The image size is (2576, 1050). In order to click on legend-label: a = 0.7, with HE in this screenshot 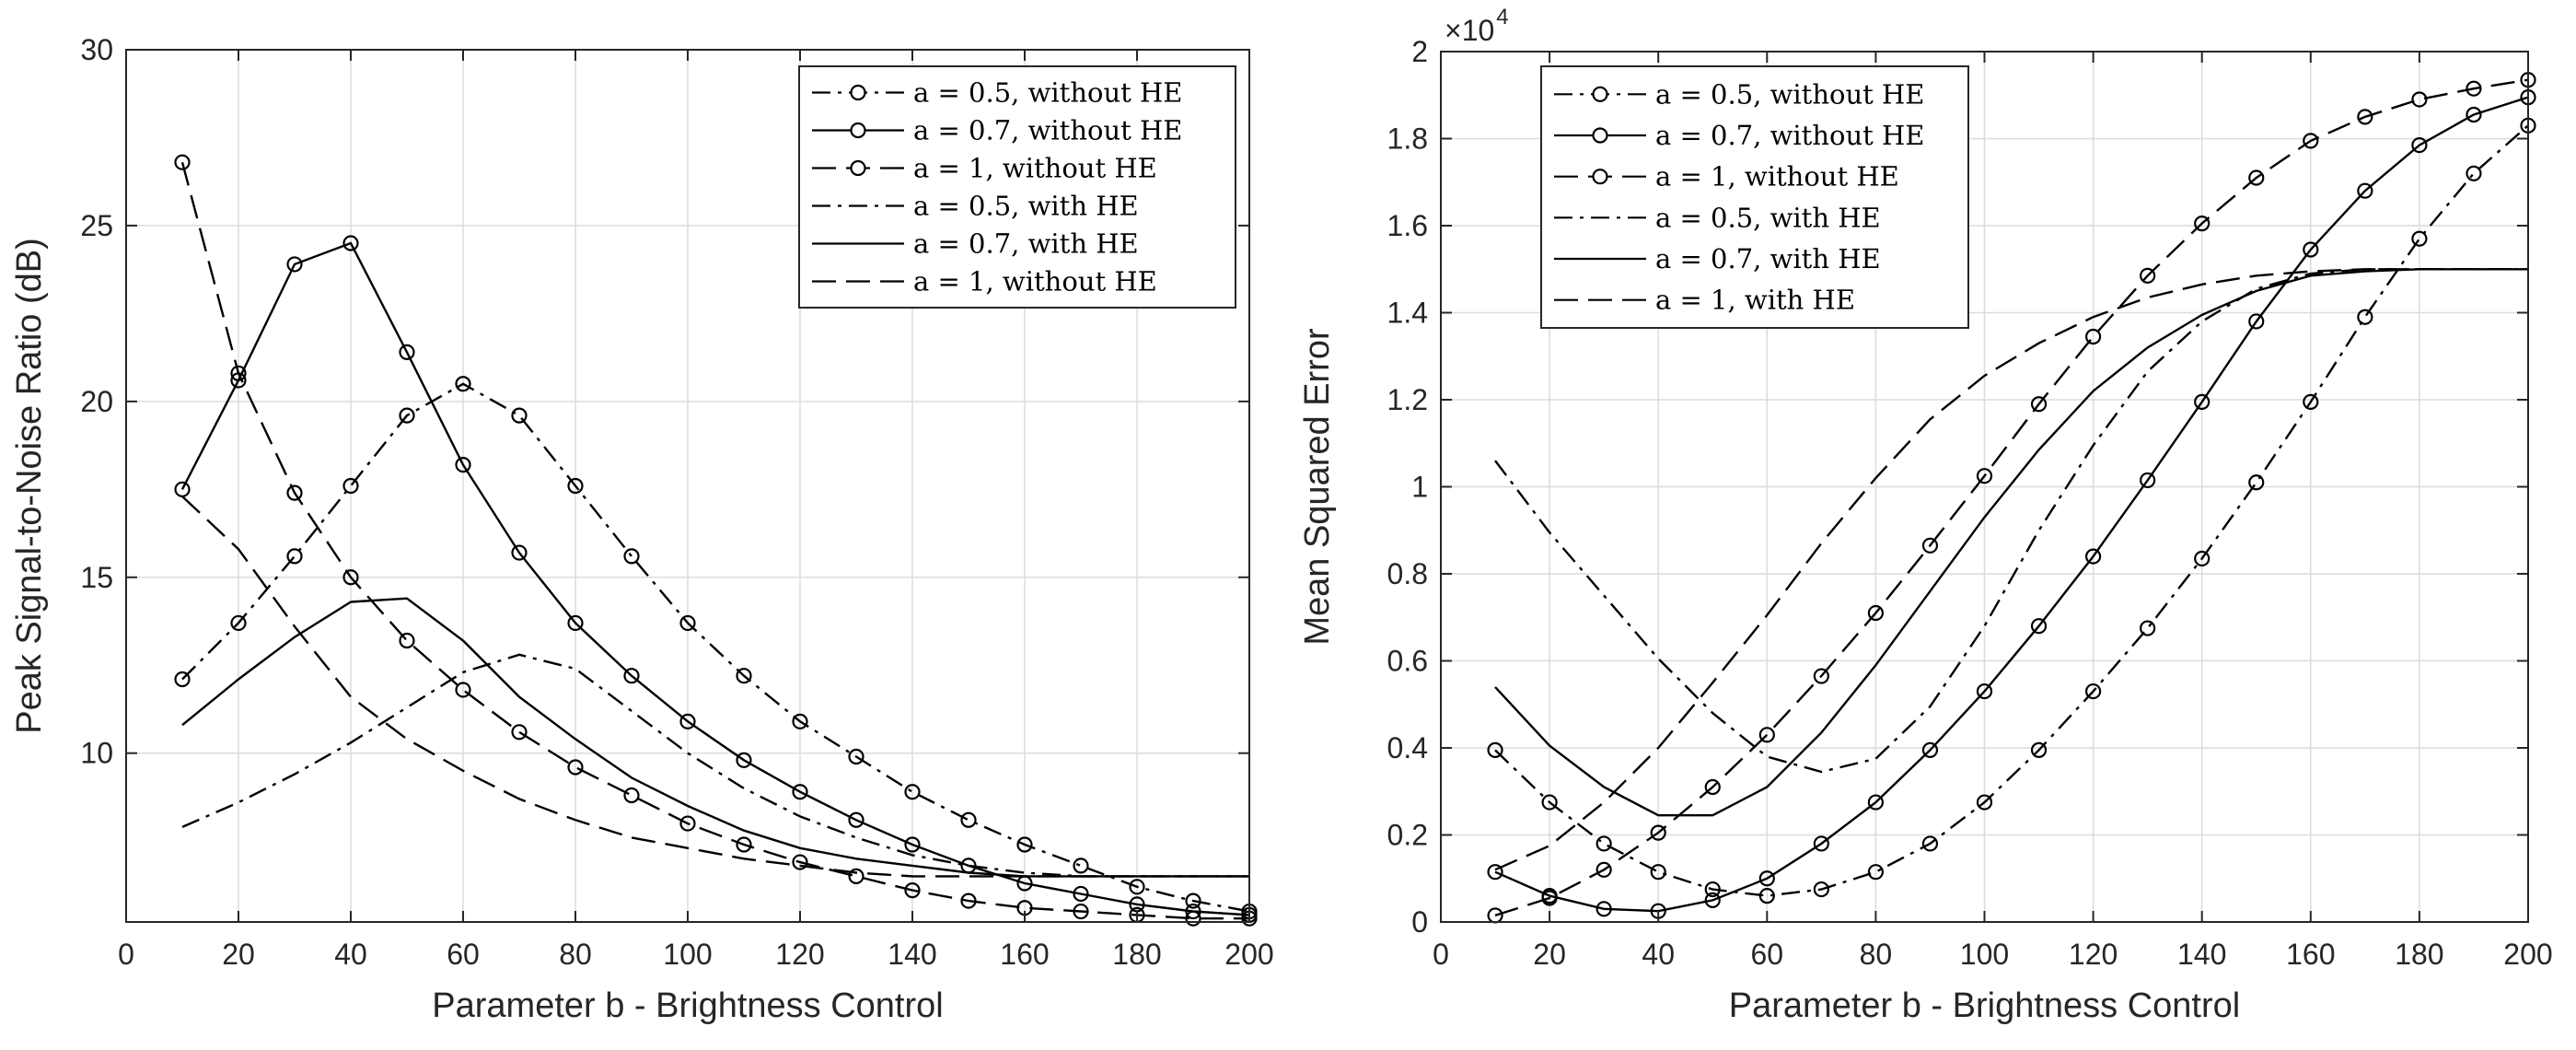, I will do `click(1768, 258)`.